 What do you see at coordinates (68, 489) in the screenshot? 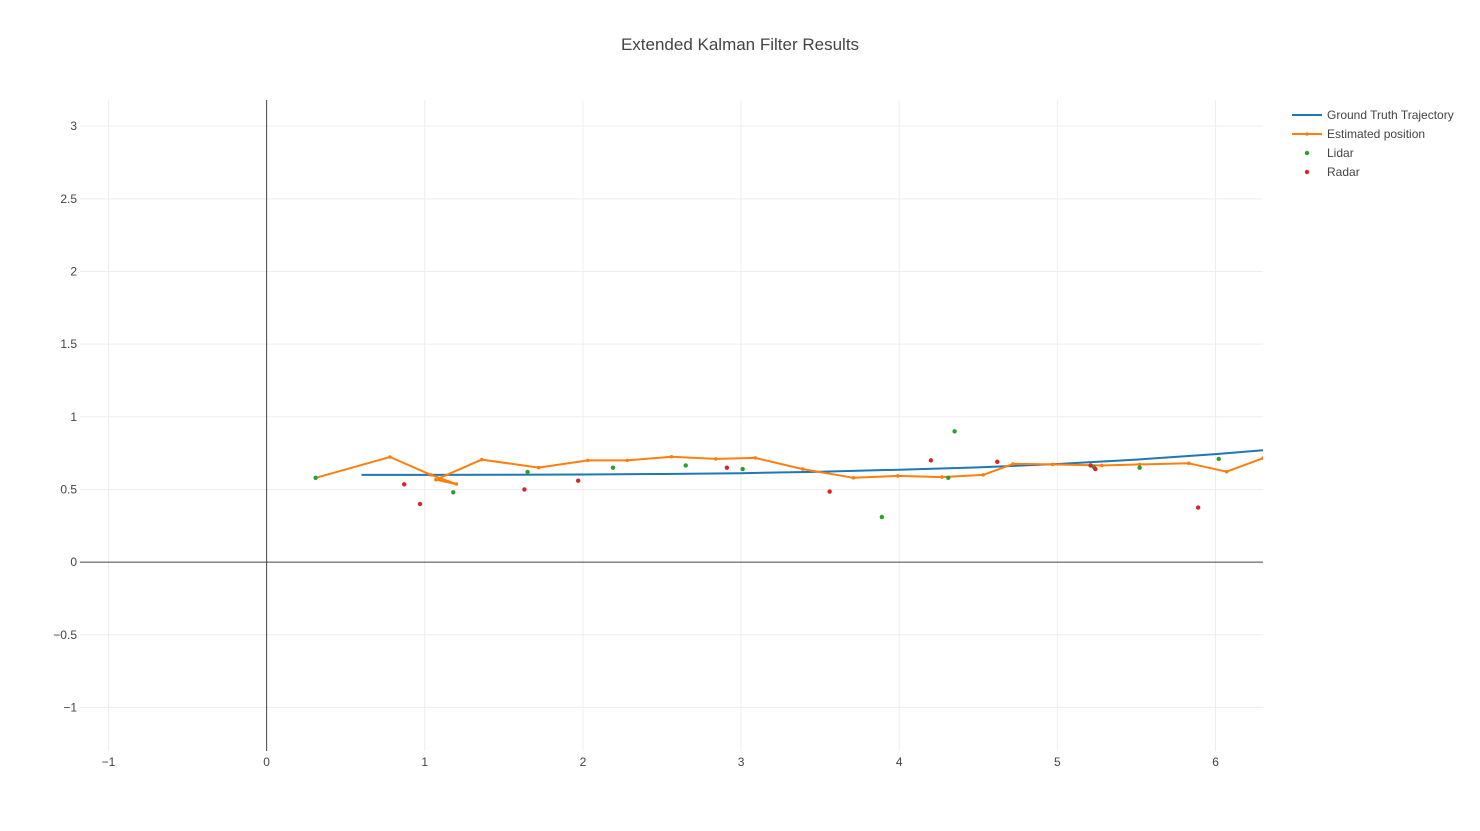
I see `y-tick-label: 0.5` at bounding box center [68, 489].